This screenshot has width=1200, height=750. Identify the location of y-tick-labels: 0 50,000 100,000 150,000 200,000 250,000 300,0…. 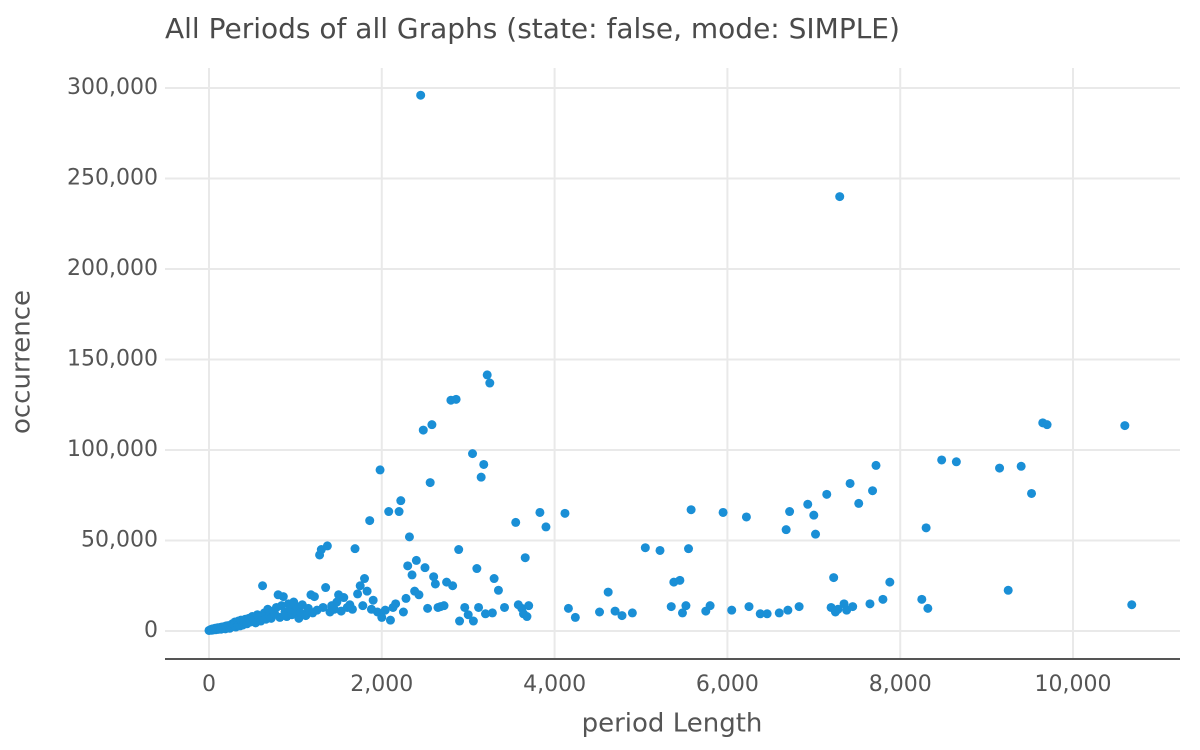
(112, 359).